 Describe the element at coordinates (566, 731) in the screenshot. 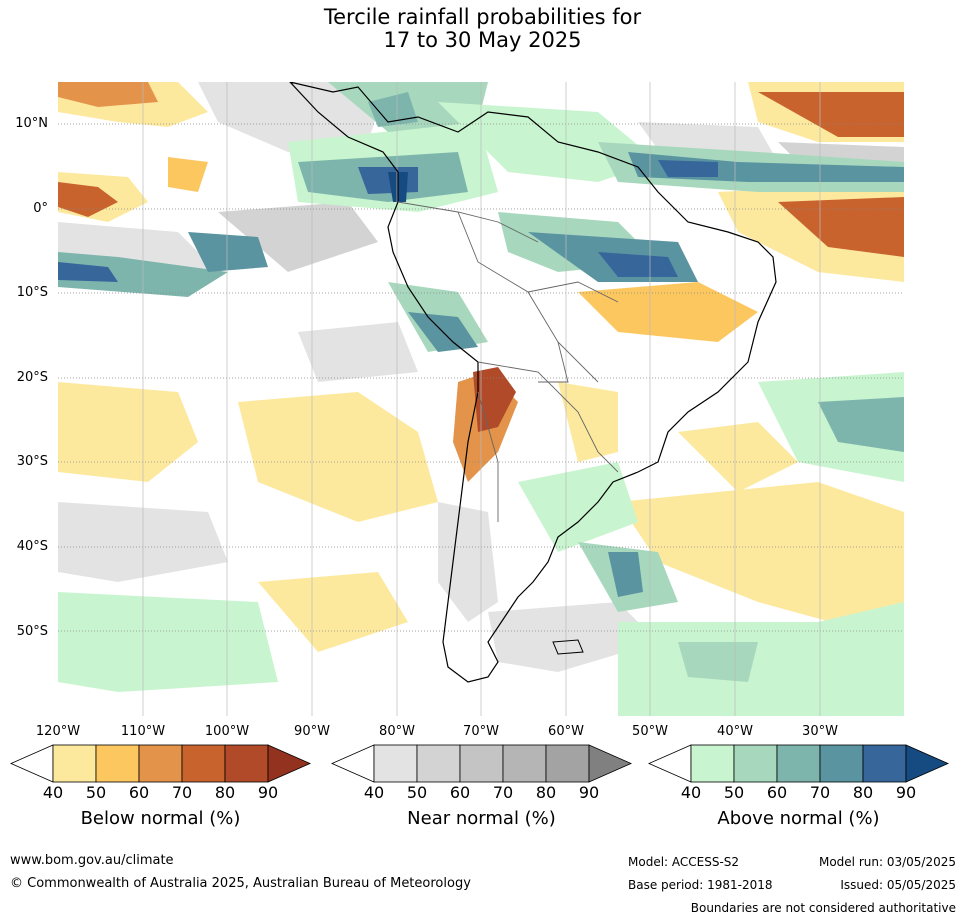

I see `lon-label: 60°W` at that location.